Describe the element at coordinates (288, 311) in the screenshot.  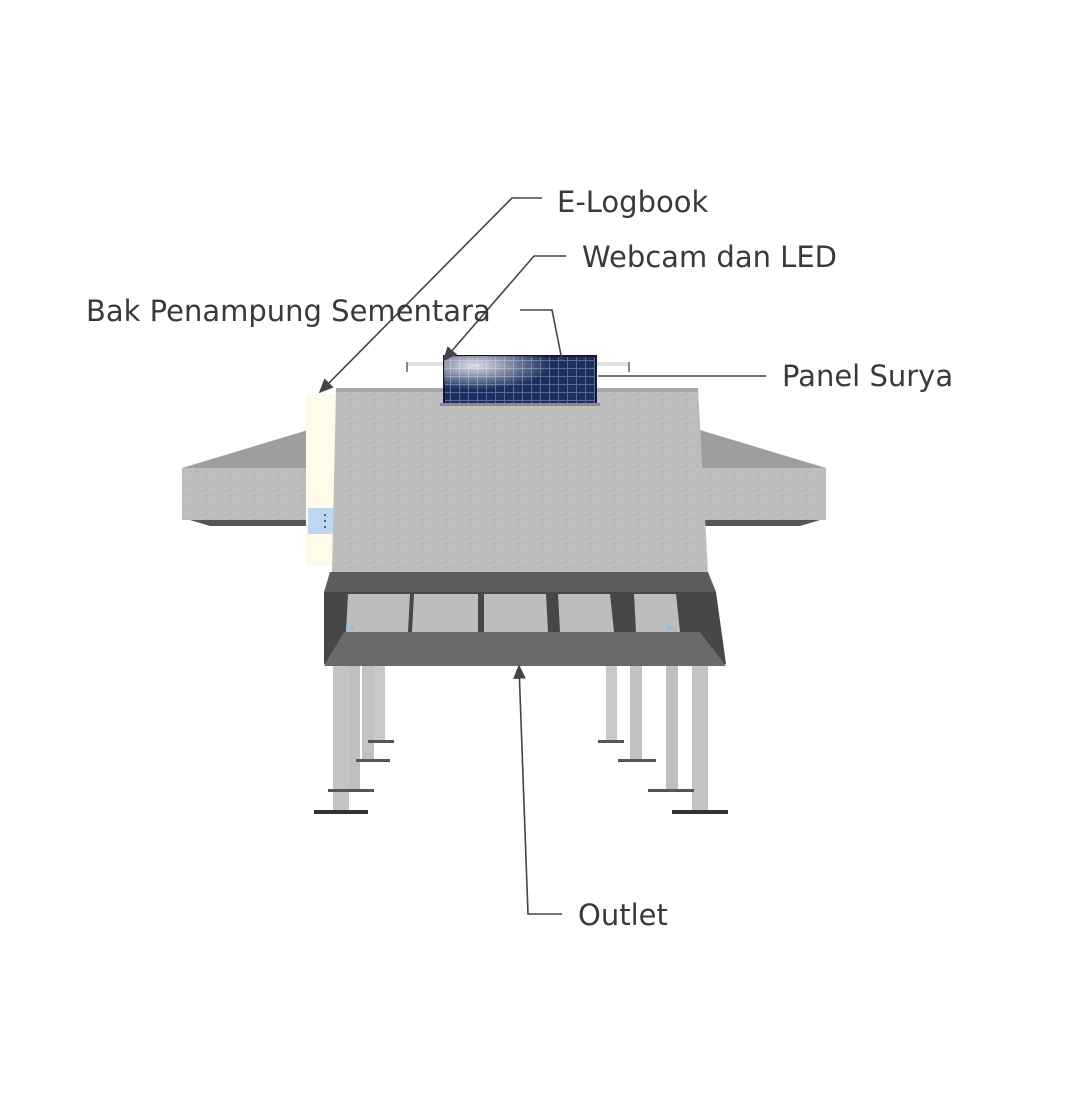
I see `label-bak-penampung: Bak Penampung Sementara` at that location.